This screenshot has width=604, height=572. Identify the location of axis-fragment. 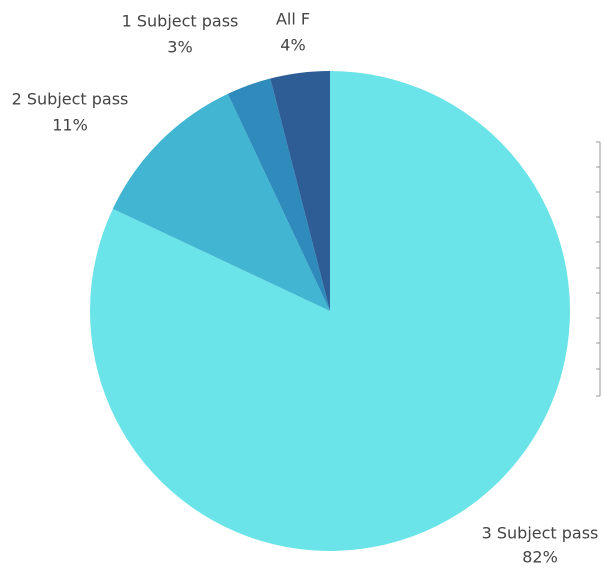
(598, 269).